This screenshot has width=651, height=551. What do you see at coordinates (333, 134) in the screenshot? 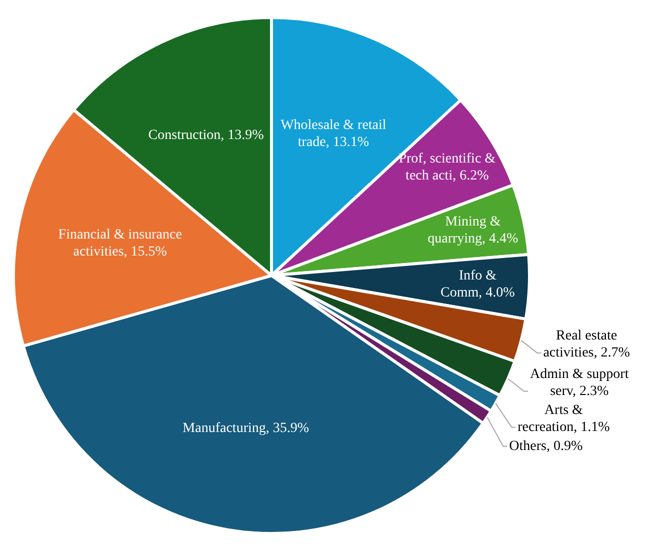
I see `slice-label: Wholesale & retail trade, 13.1%` at bounding box center [333, 134].